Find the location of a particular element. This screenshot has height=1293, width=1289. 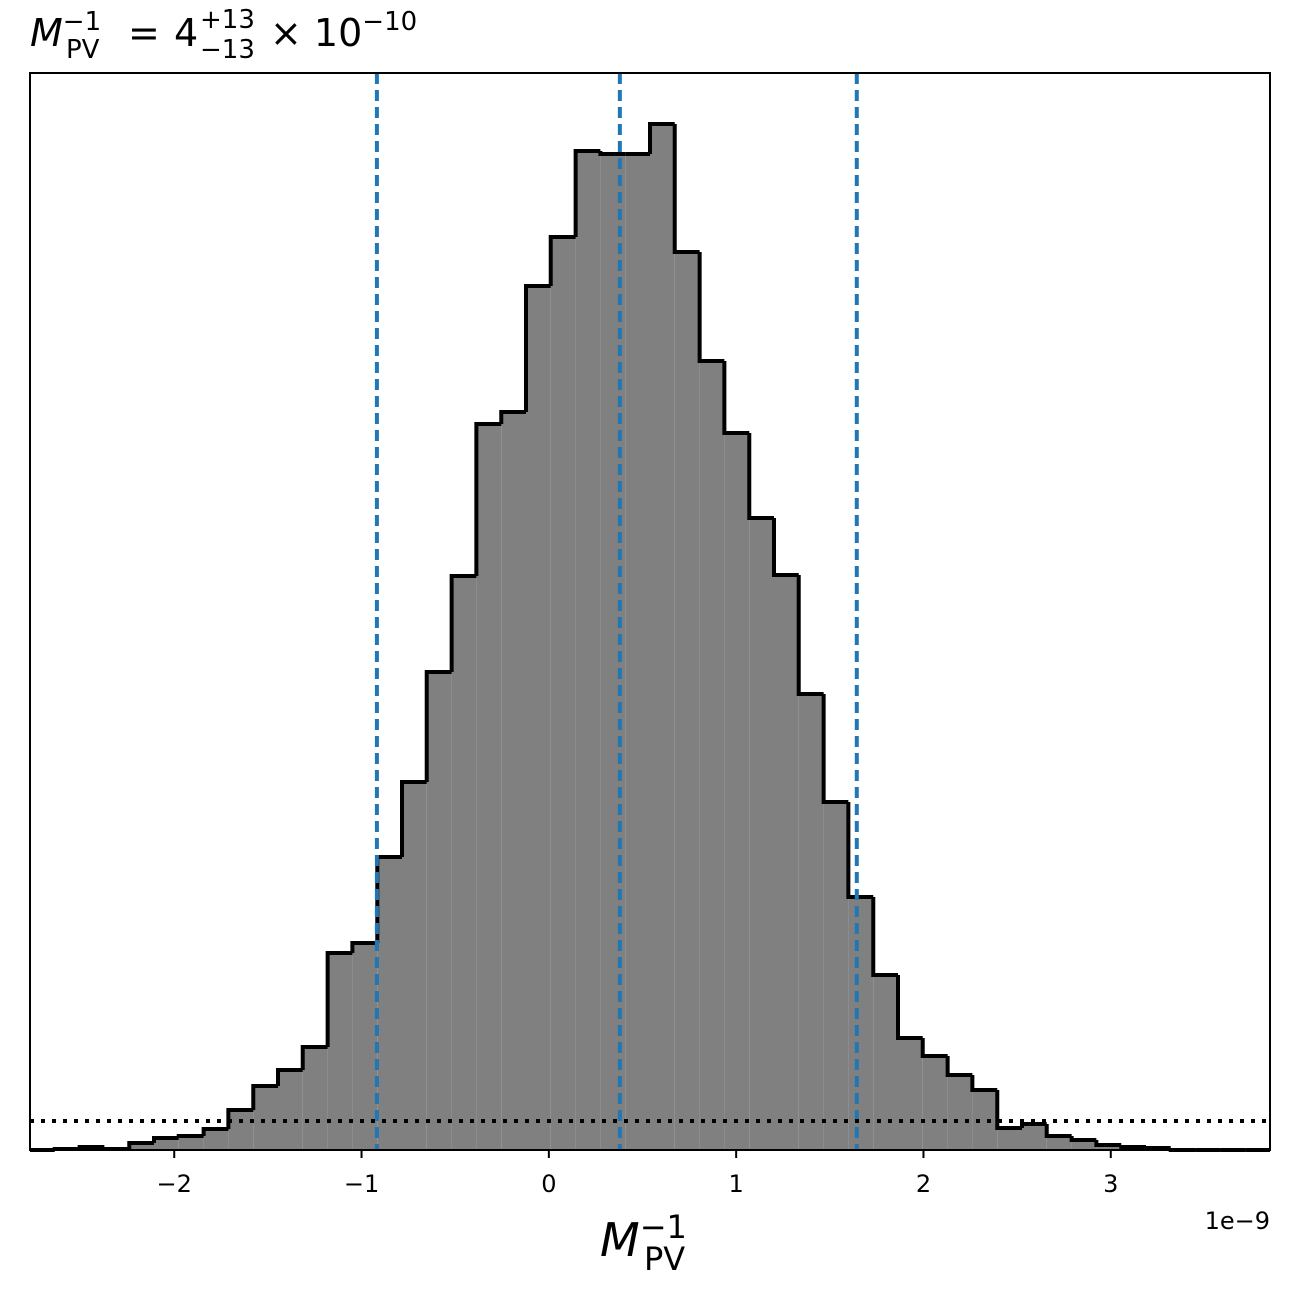

xlabel-subscript: PV is located at coordinates (664, 1259).